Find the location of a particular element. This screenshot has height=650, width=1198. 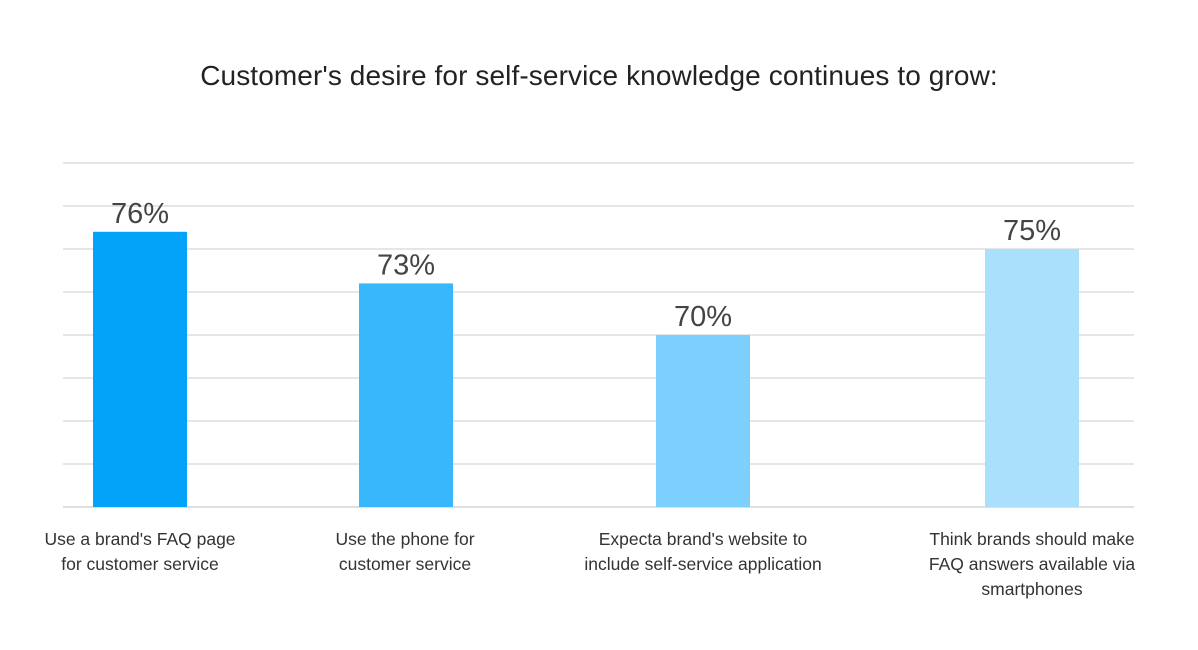

bar-value-label: 76% is located at coordinates (140, 214).